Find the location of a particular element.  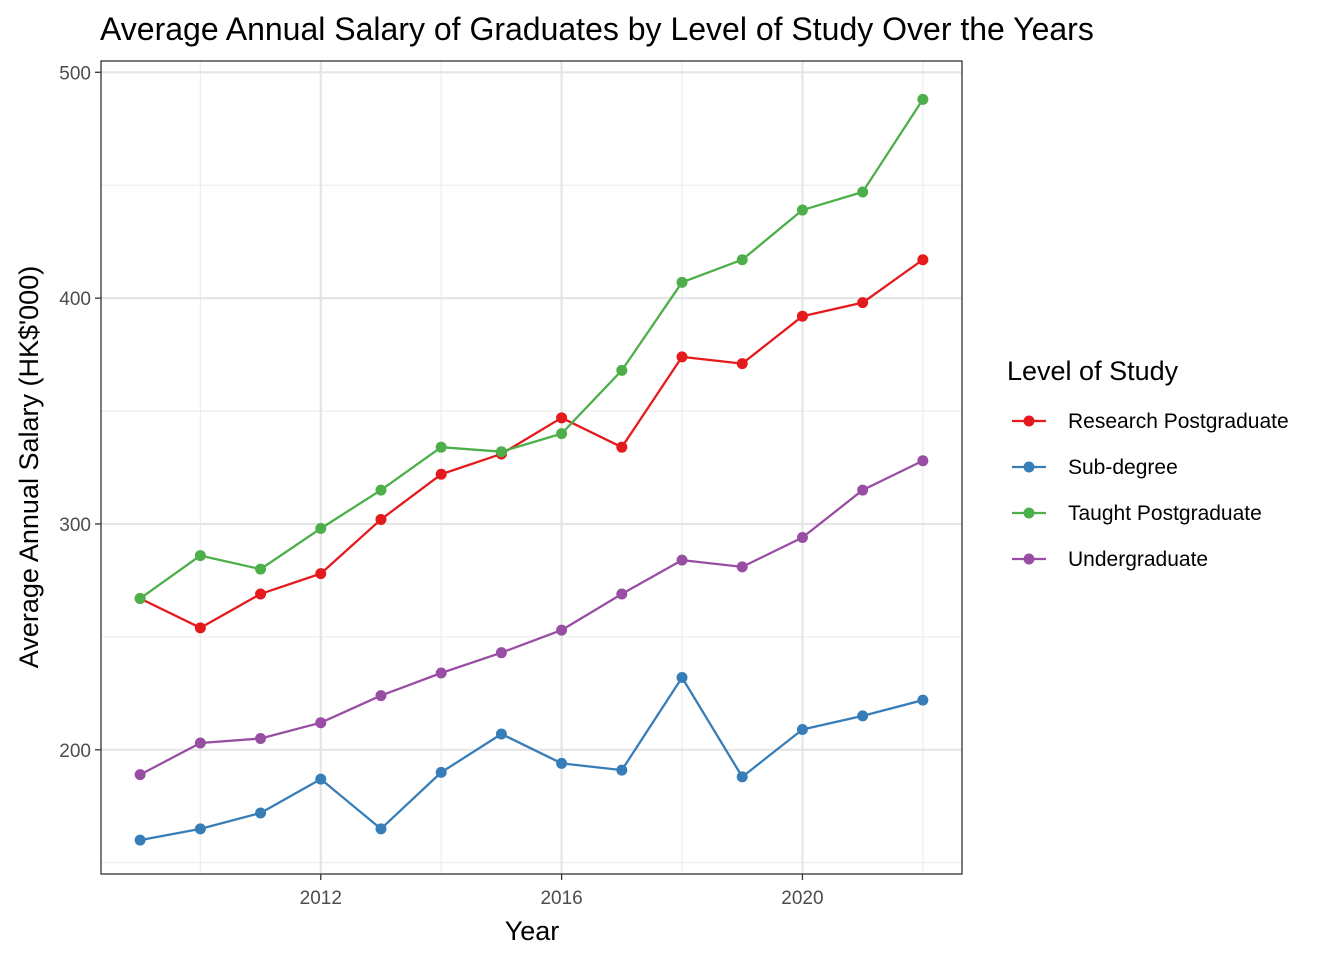

series-sub-degree is located at coordinates (531, 759).